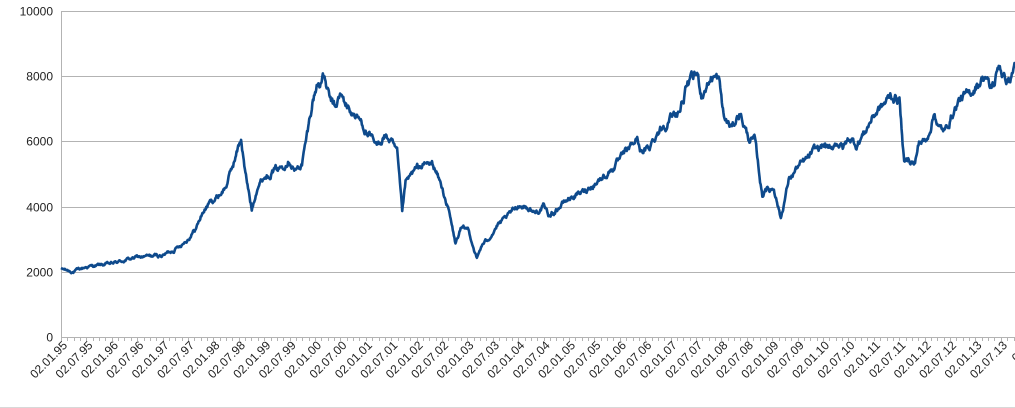 The image size is (1015, 408). What do you see at coordinates (39, 273) in the screenshot?
I see `y-tick-label: 2000` at bounding box center [39, 273].